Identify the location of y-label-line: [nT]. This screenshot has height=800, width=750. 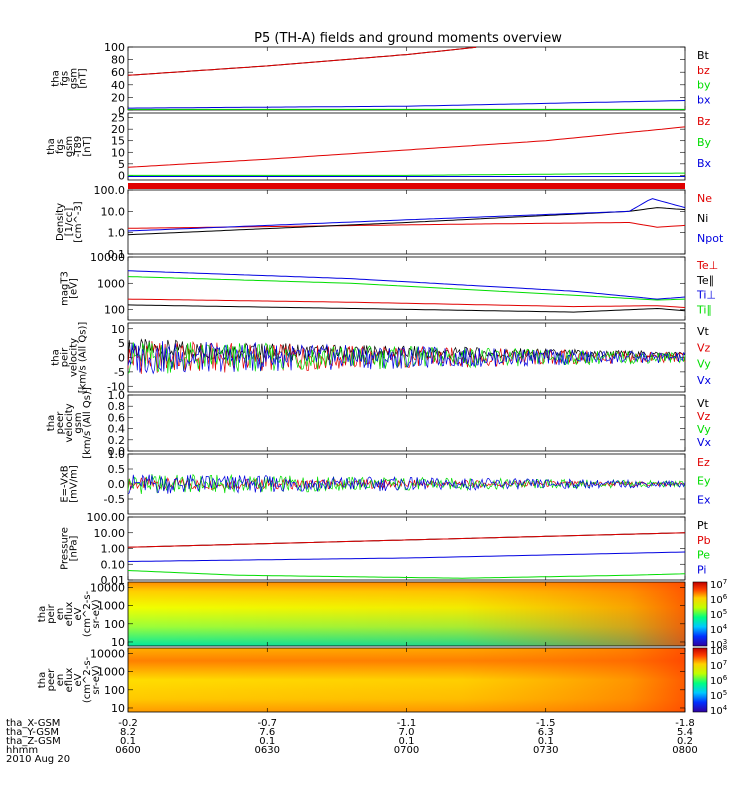
(83, 78).